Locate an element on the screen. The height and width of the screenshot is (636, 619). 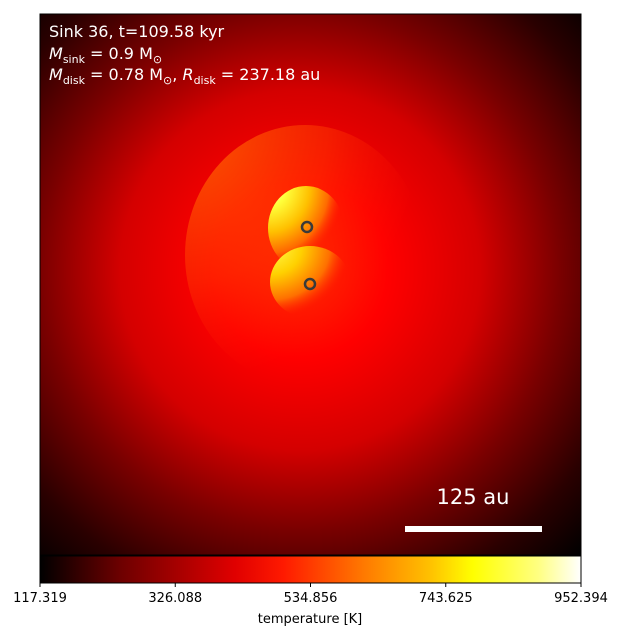
colorbar-label: temperature [K] is located at coordinates (310, 619).